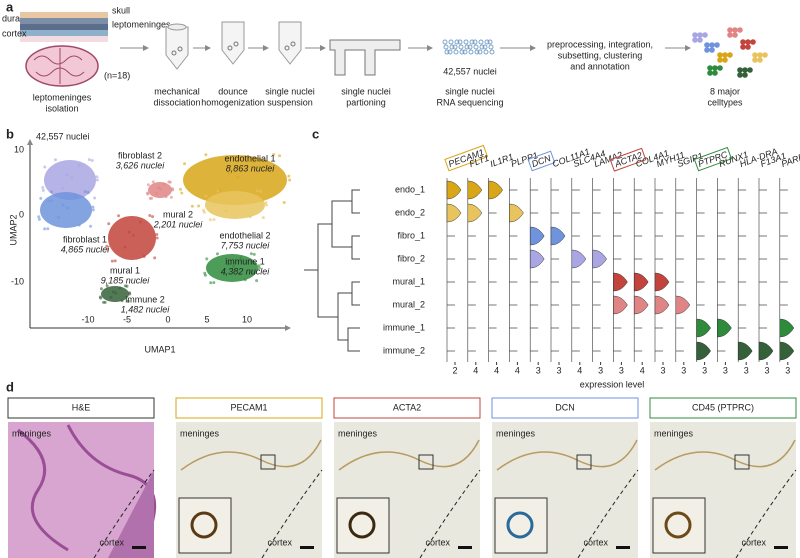 The height and width of the screenshot is (558, 800). I want to click on cell-type-label: mural_1, so click(408, 281).